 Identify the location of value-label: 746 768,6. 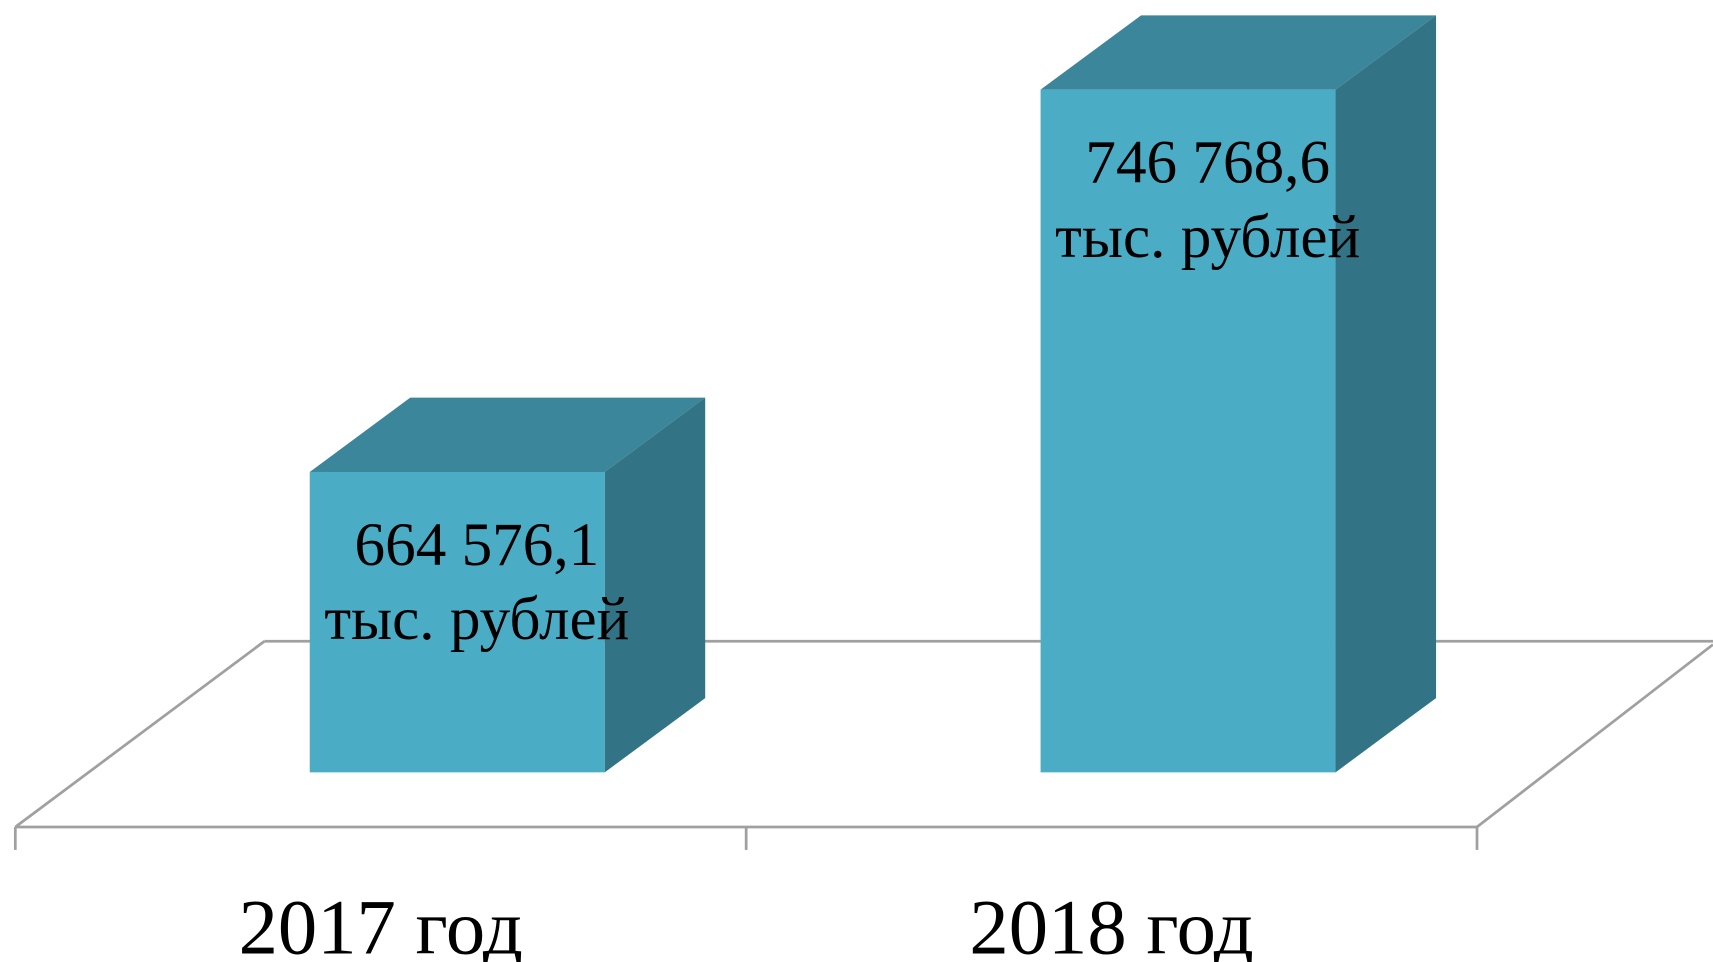
(1207, 162).